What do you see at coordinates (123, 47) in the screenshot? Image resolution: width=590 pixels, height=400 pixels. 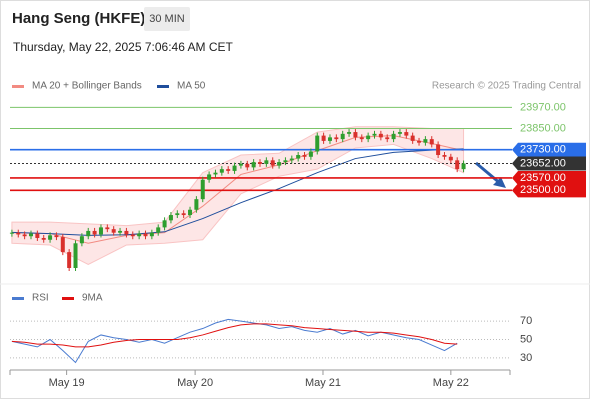 I see `datetime: Thursday, May 22, 2025 7:06:46 AM CET` at bounding box center [123, 47].